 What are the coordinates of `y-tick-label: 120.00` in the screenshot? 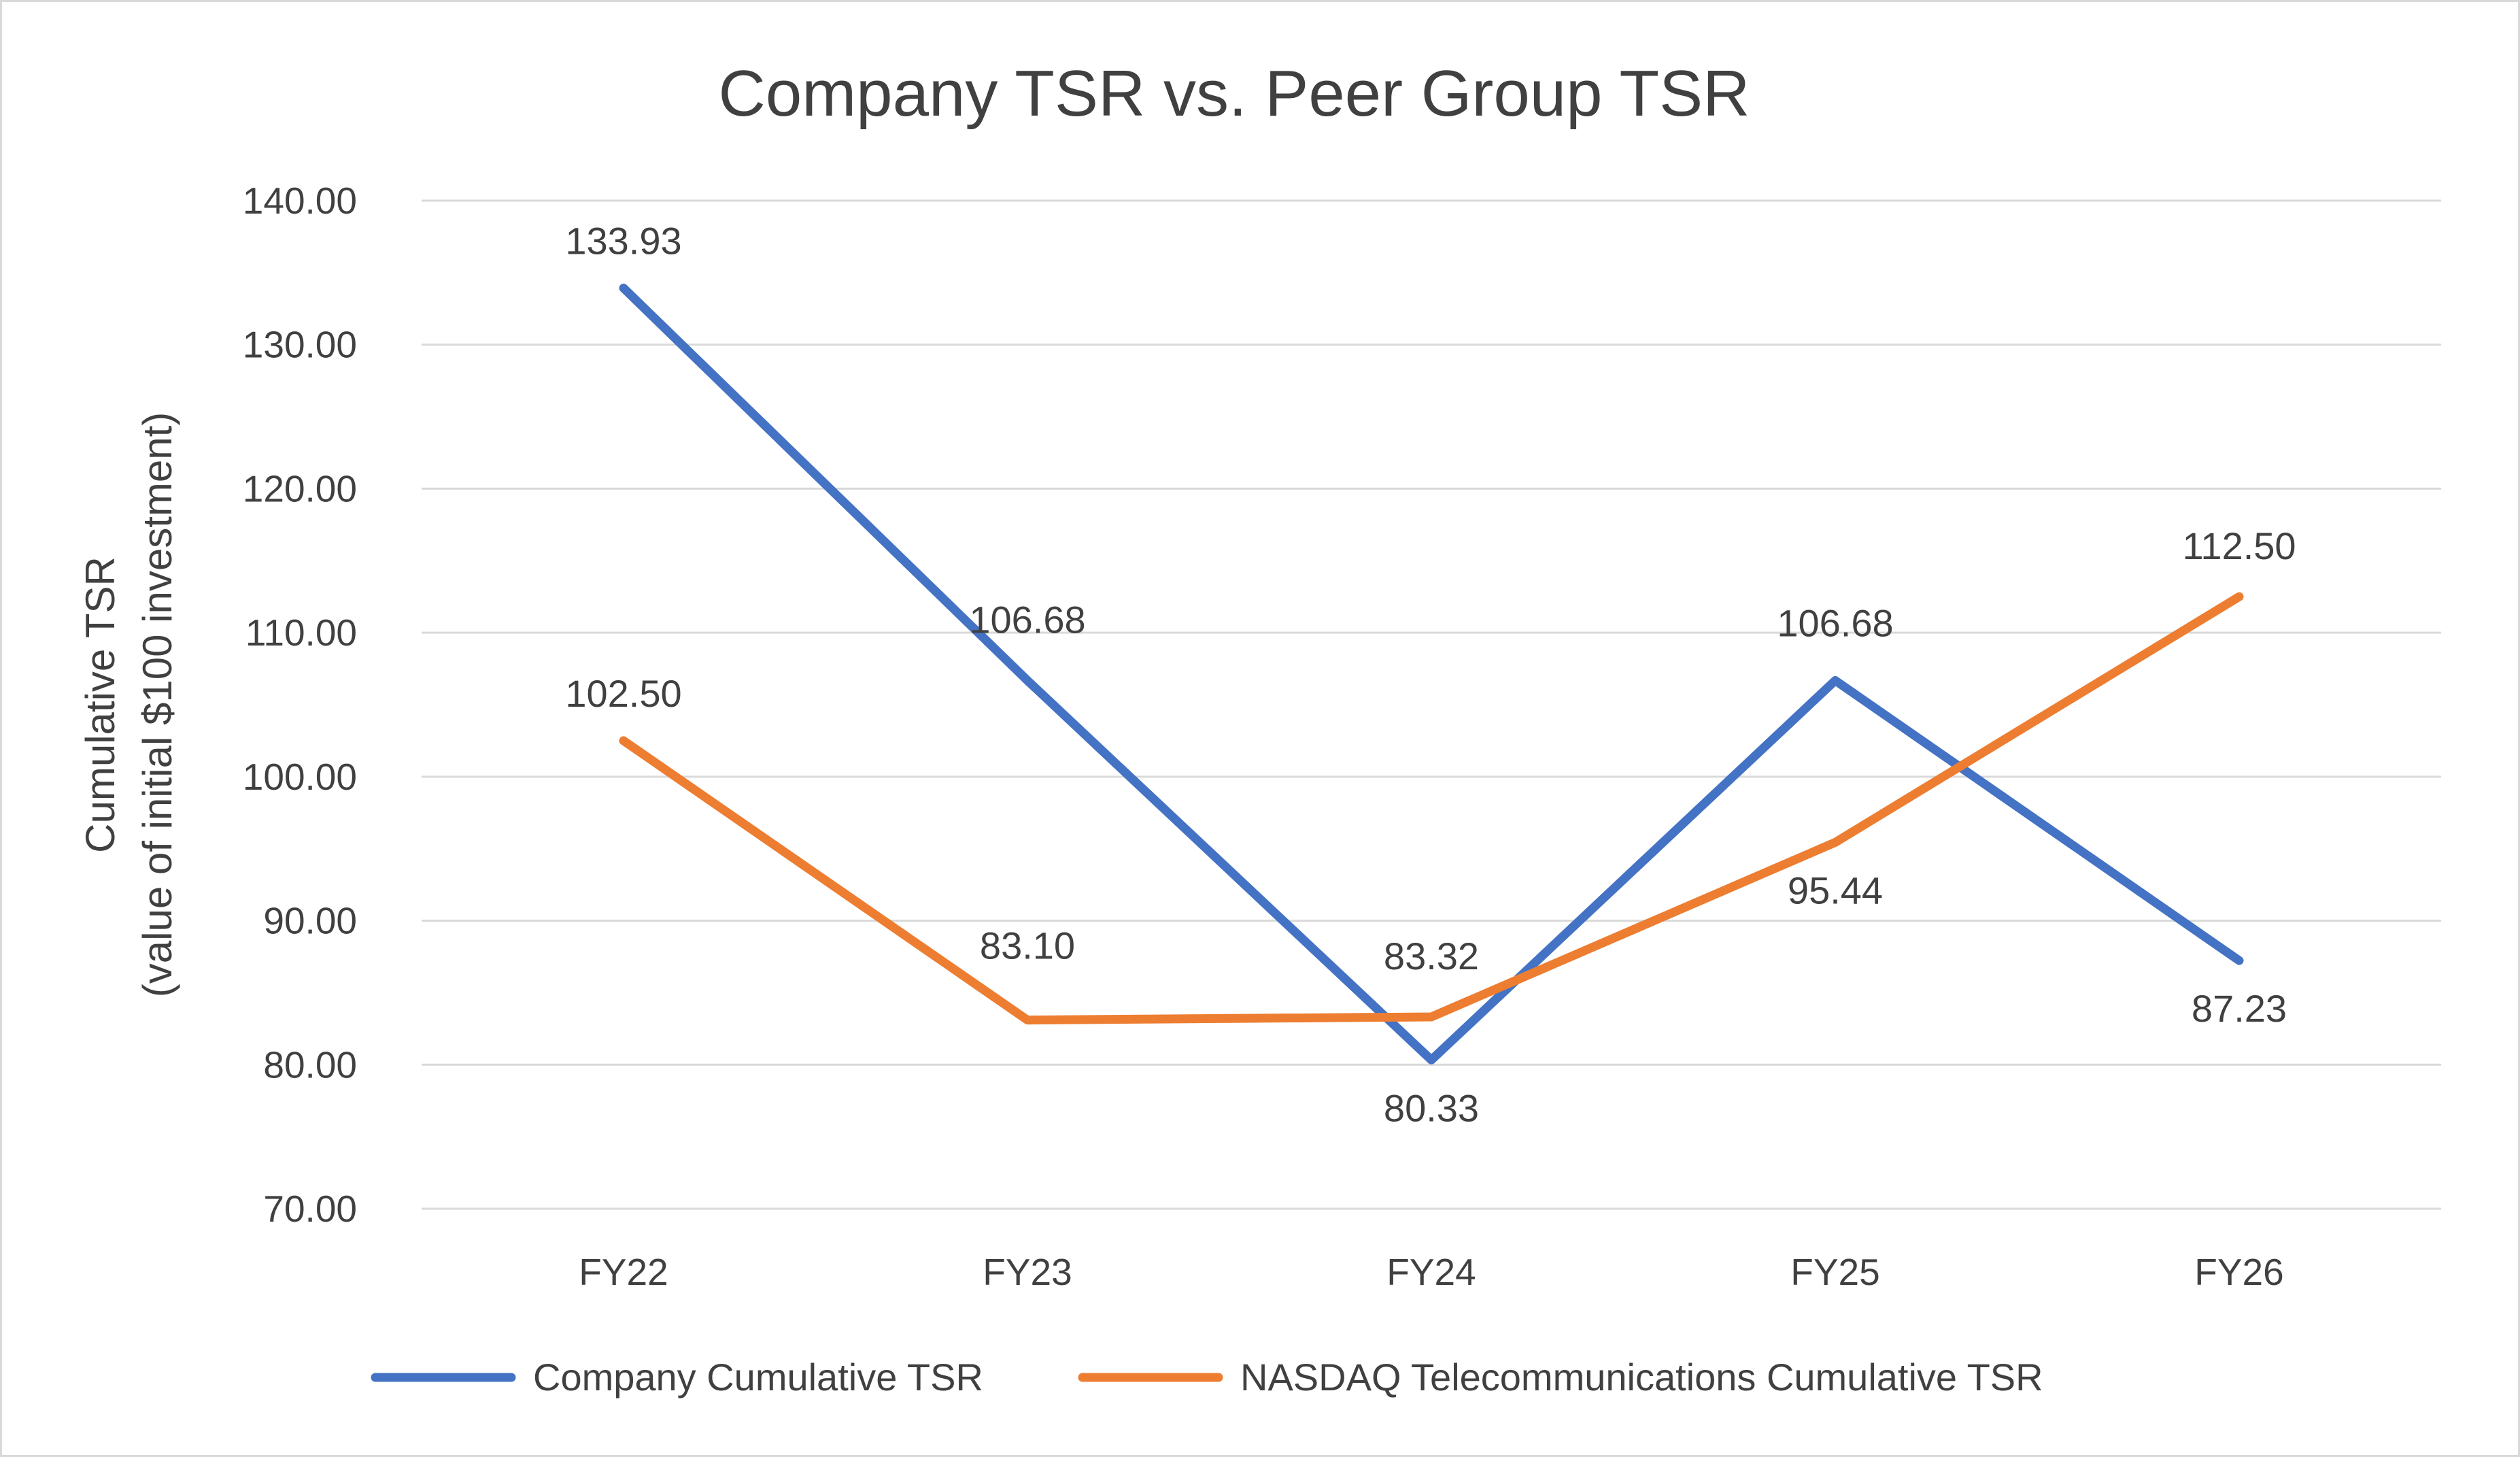 It's located at (300, 488).